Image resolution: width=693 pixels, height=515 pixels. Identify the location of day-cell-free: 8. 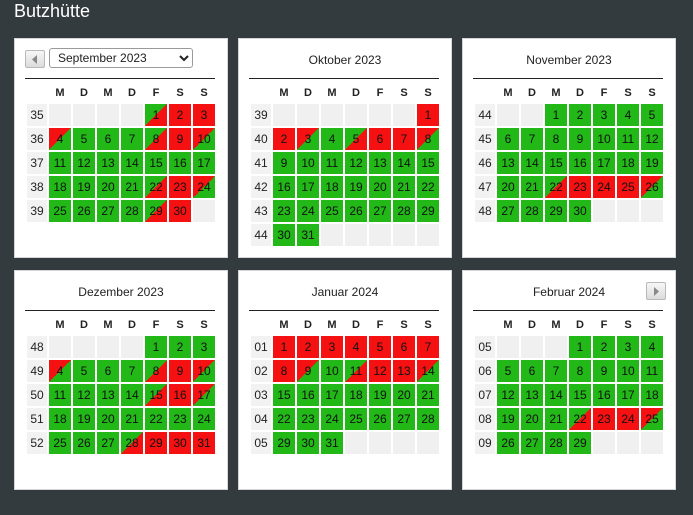
(580, 371).